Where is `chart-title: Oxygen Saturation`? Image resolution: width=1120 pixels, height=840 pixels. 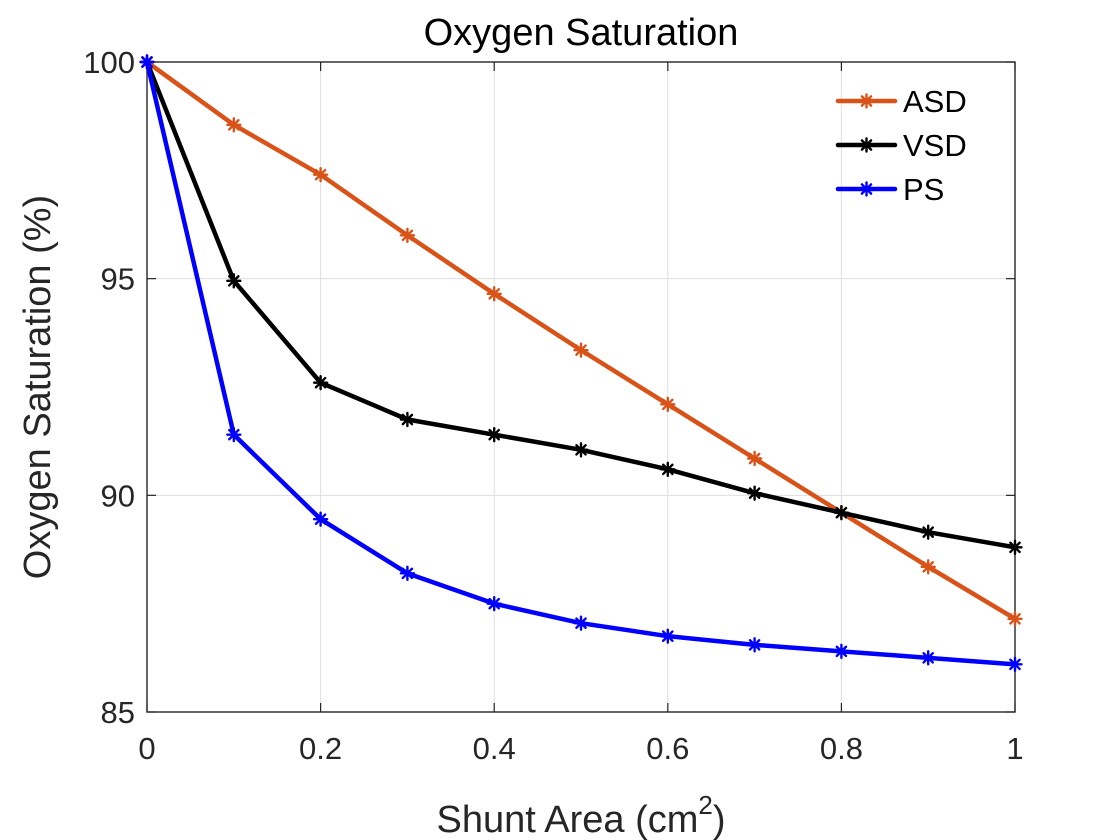
chart-title: Oxygen Saturation is located at coordinates (581, 33).